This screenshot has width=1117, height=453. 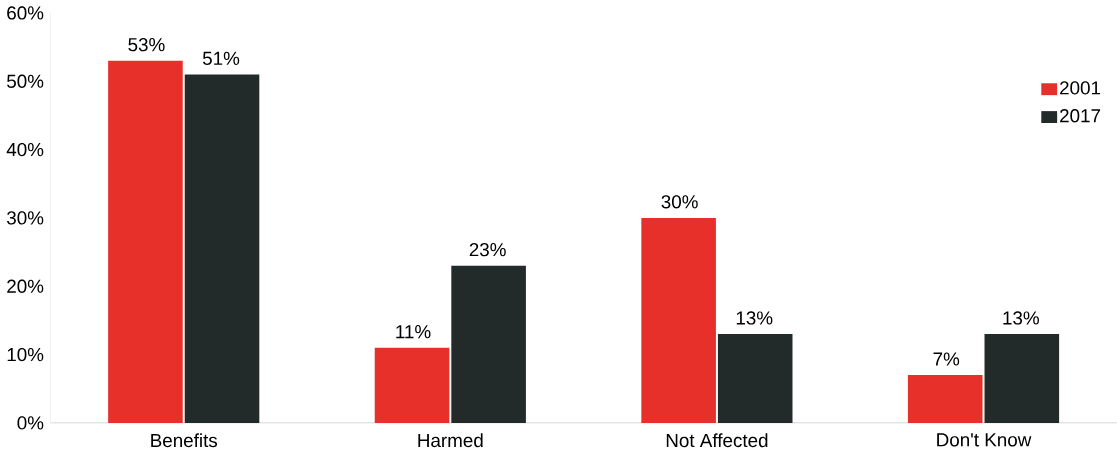 What do you see at coordinates (221, 58) in the screenshot?
I see `data-label: 51%` at bounding box center [221, 58].